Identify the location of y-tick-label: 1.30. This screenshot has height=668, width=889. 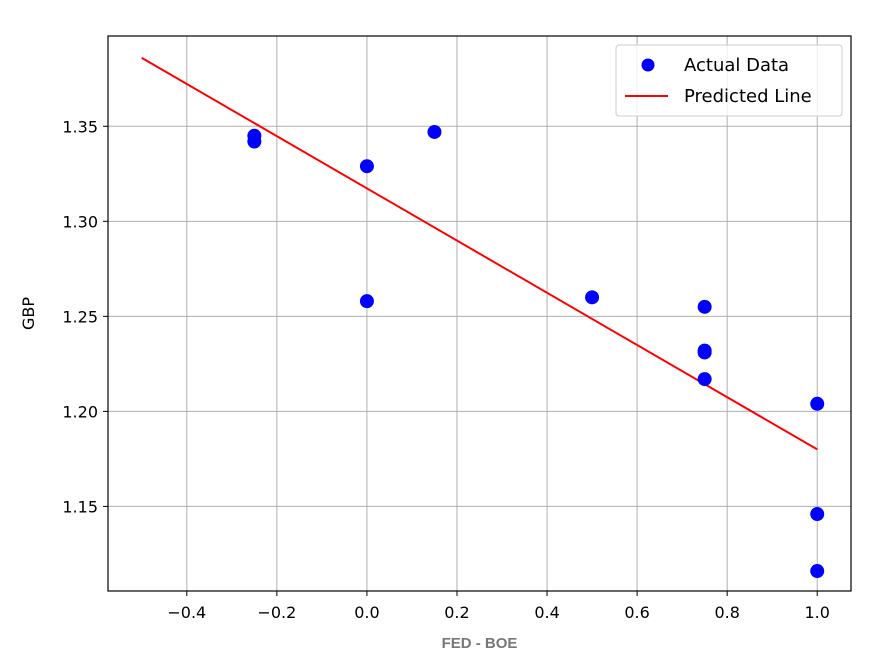
(80, 221).